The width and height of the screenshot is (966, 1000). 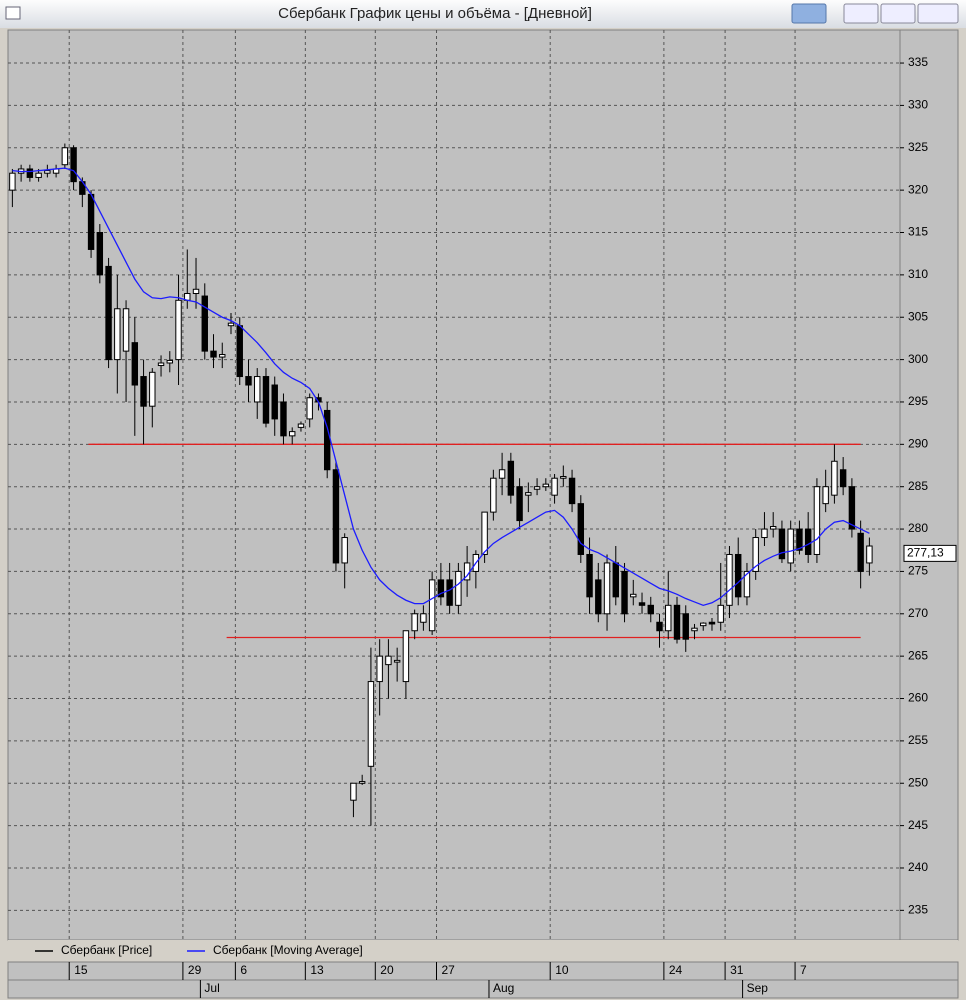 What do you see at coordinates (288, 950) in the screenshot?
I see `legend-label: Сбербанк [Moving Average]` at bounding box center [288, 950].